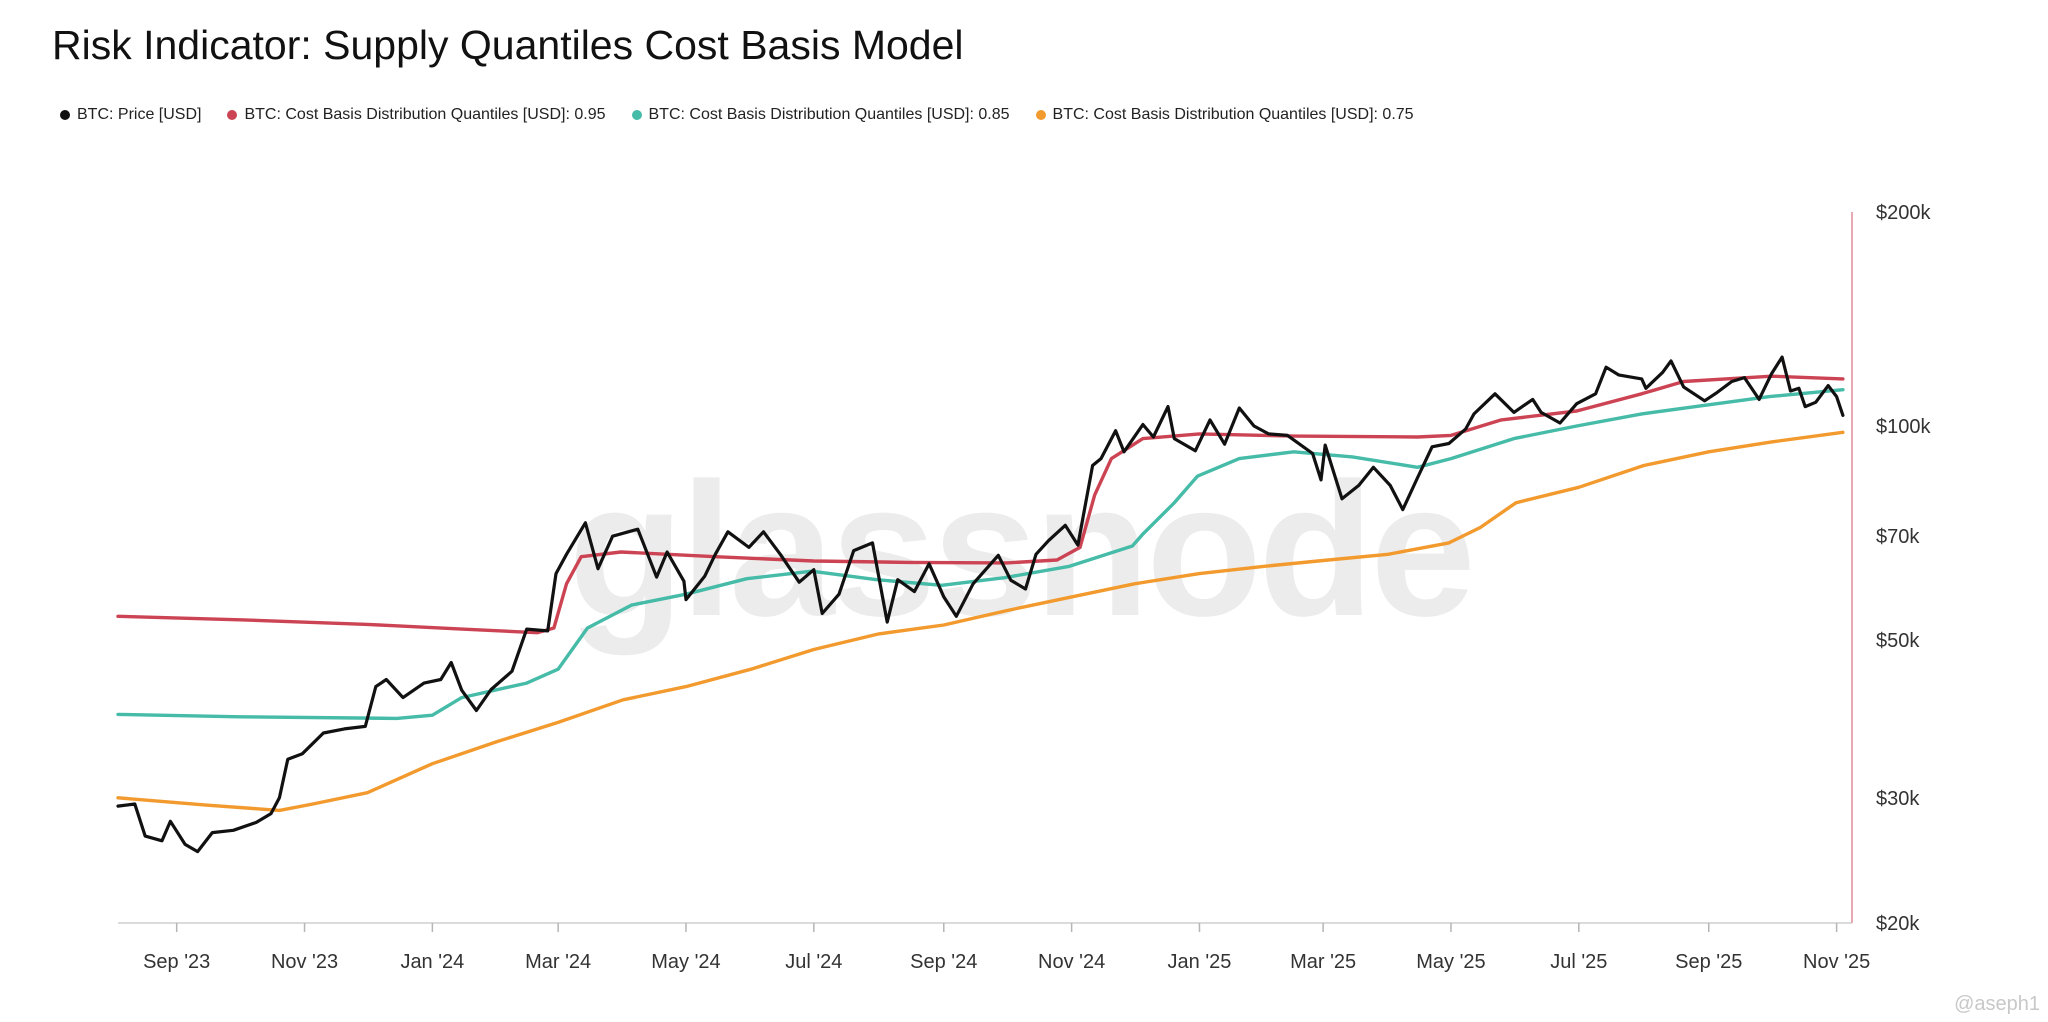 This screenshot has width=2048, height=1022. I want to click on x-tick-label: Jan '24, so click(432, 962).